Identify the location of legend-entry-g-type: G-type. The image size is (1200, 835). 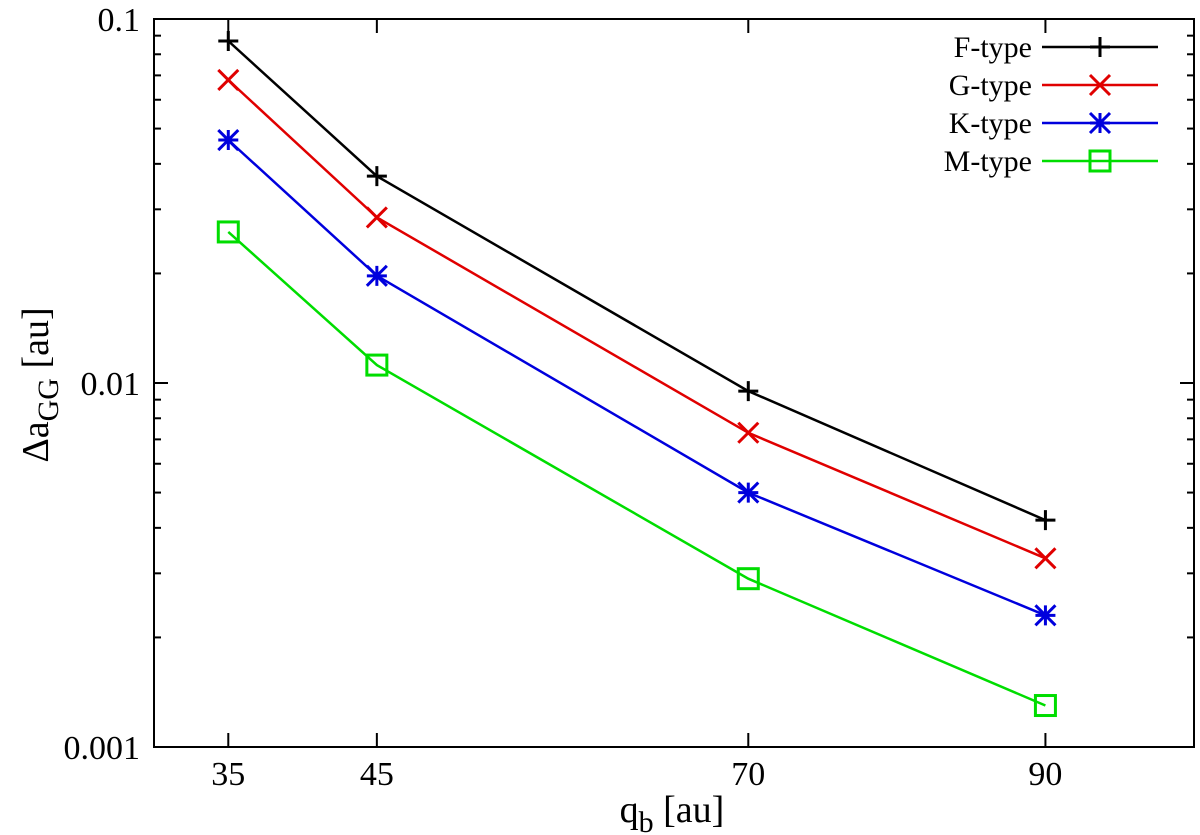
(1053, 85).